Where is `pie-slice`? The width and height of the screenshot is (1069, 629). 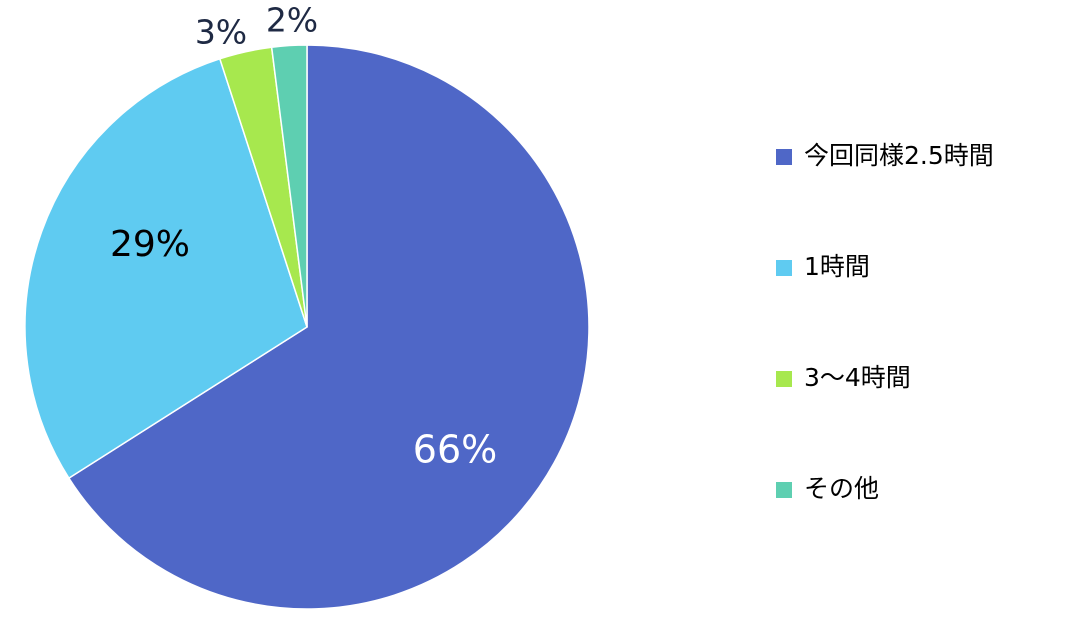 pie-slice is located at coordinates (289, 186).